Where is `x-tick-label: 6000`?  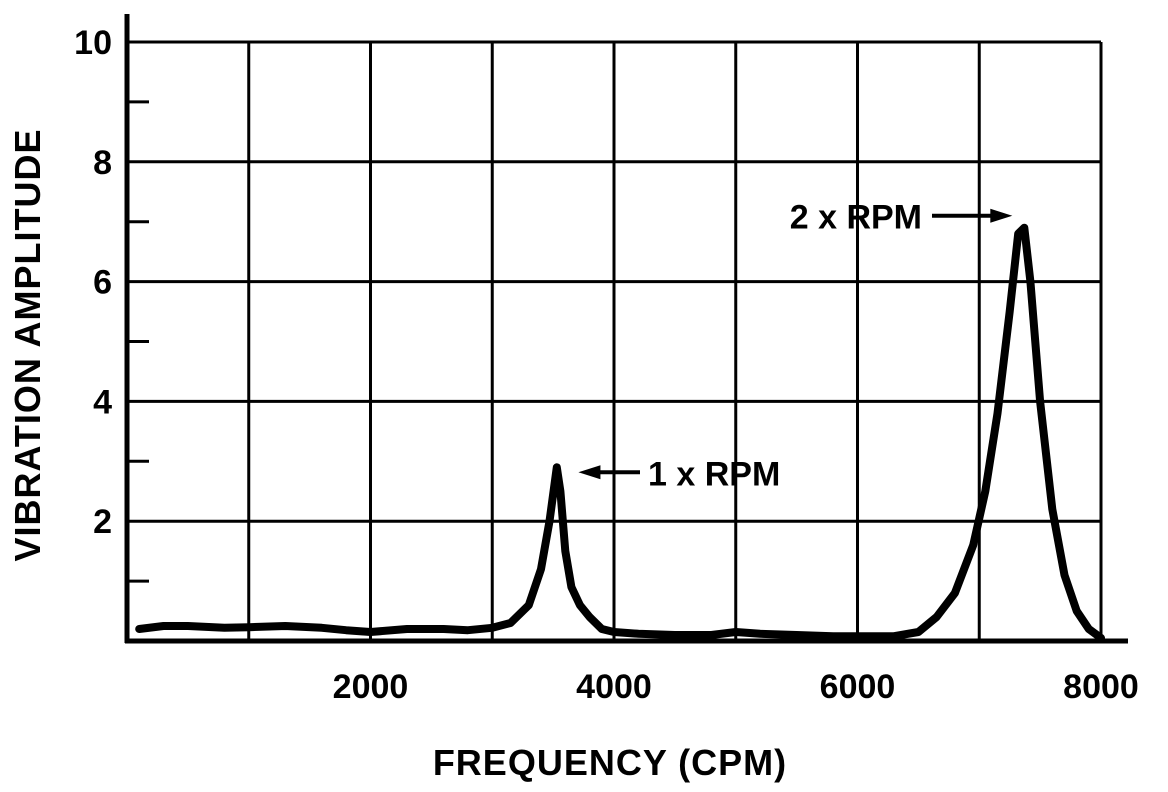
x-tick-label: 6000 is located at coordinates (858, 687).